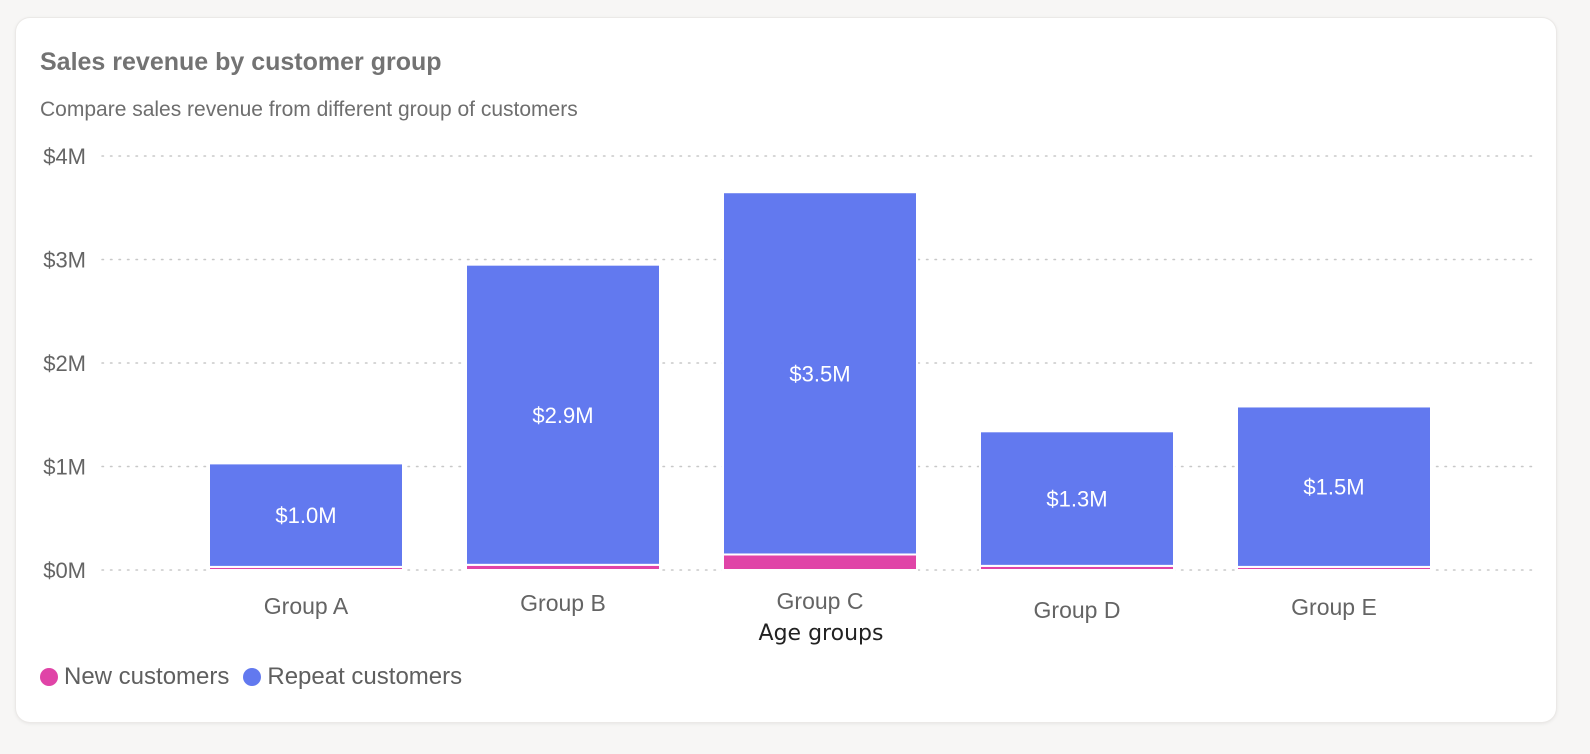  Describe the element at coordinates (64, 570) in the screenshot. I see `y-tick-label: $0M` at that location.